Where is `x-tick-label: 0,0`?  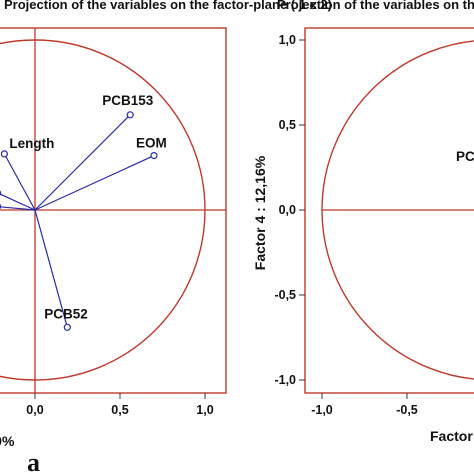
x-tick-label: 0,0 is located at coordinates (34, 410).